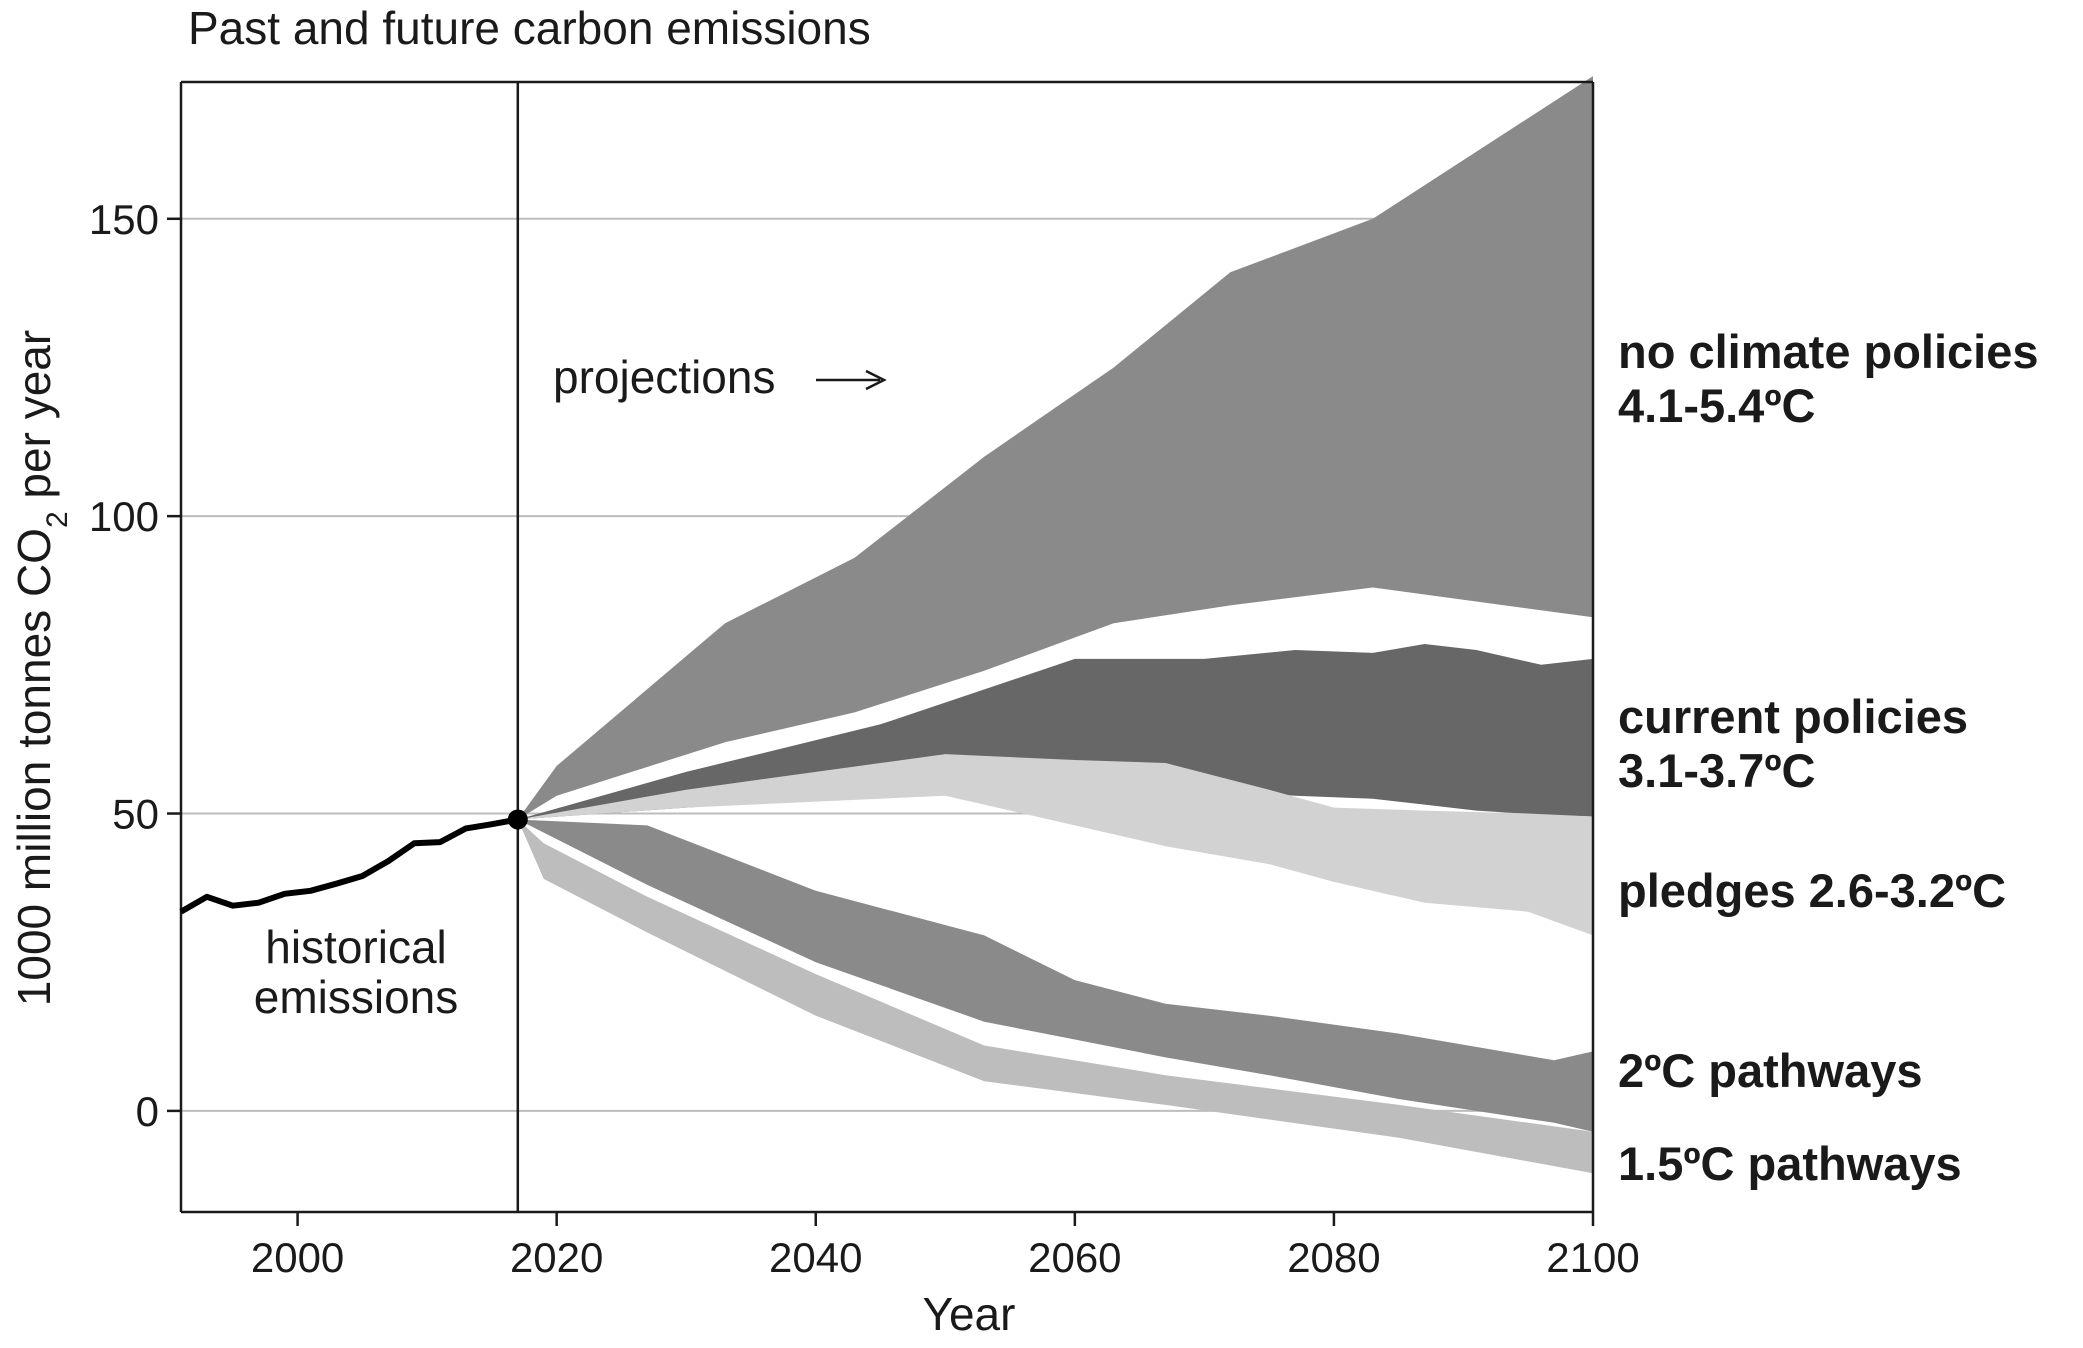  I want to click on x-tick-label-2000: 2000, so click(297, 1257).